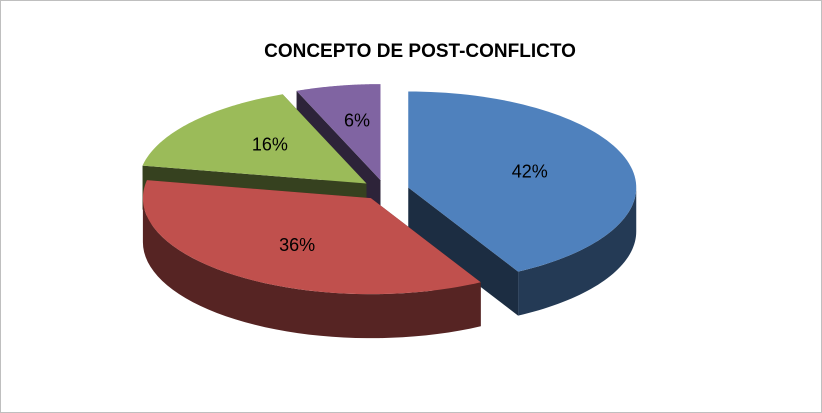 Image resolution: width=822 pixels, height=413 pixels. What do you see at coordinates (463, 251) in the screenshot?
I see `slice-wall` at bounding box center [463, 251].